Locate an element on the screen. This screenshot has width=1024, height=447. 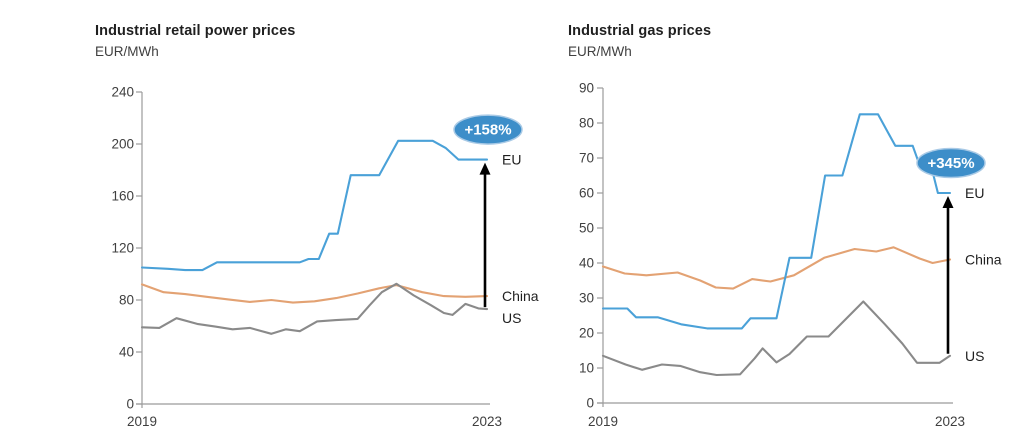
y-tick-label: 160 is located at coordinates (122, 196).